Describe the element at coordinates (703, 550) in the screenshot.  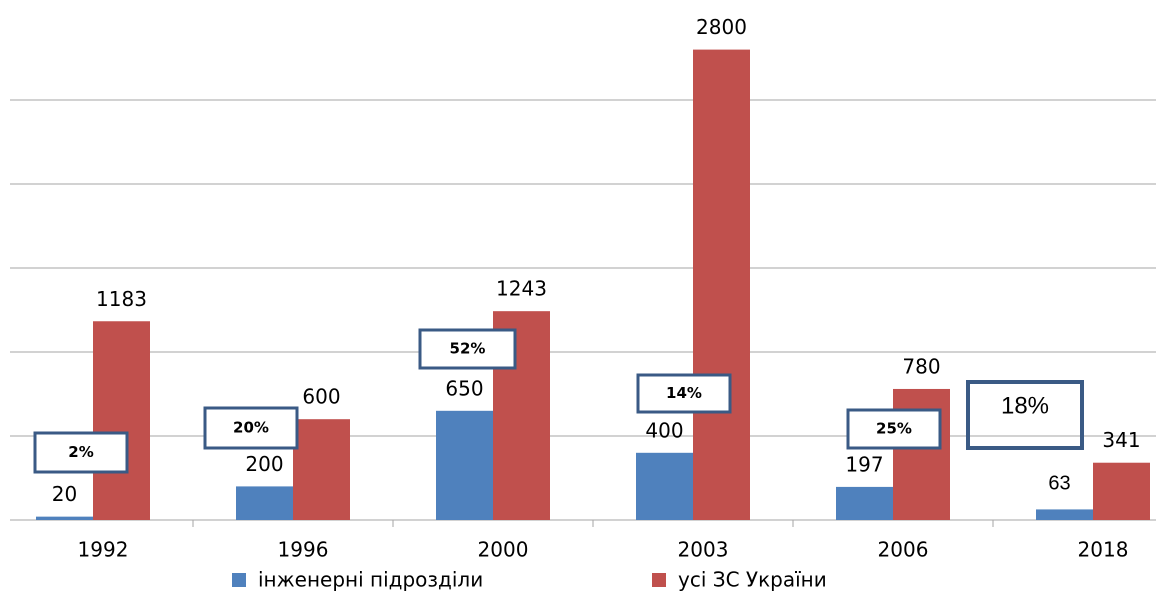
I see `x-tick-label: 2003` at that location.